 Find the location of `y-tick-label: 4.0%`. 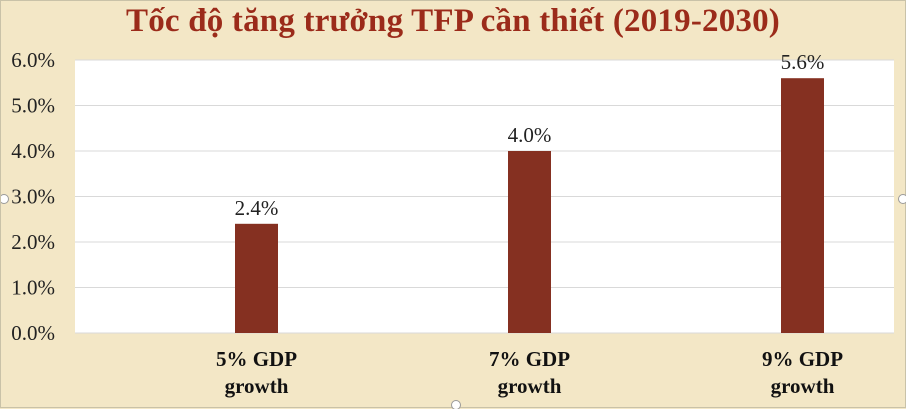

y-tick-label: 4.0% is located at coordinates (33, 151).